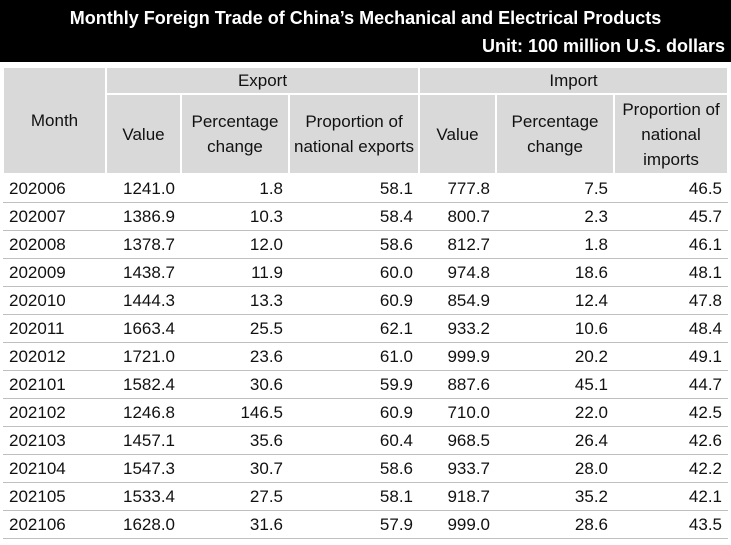  Describe the element at coordinates (235, 244) in the screenshot. I see `value-cell: 12.0` at that location.